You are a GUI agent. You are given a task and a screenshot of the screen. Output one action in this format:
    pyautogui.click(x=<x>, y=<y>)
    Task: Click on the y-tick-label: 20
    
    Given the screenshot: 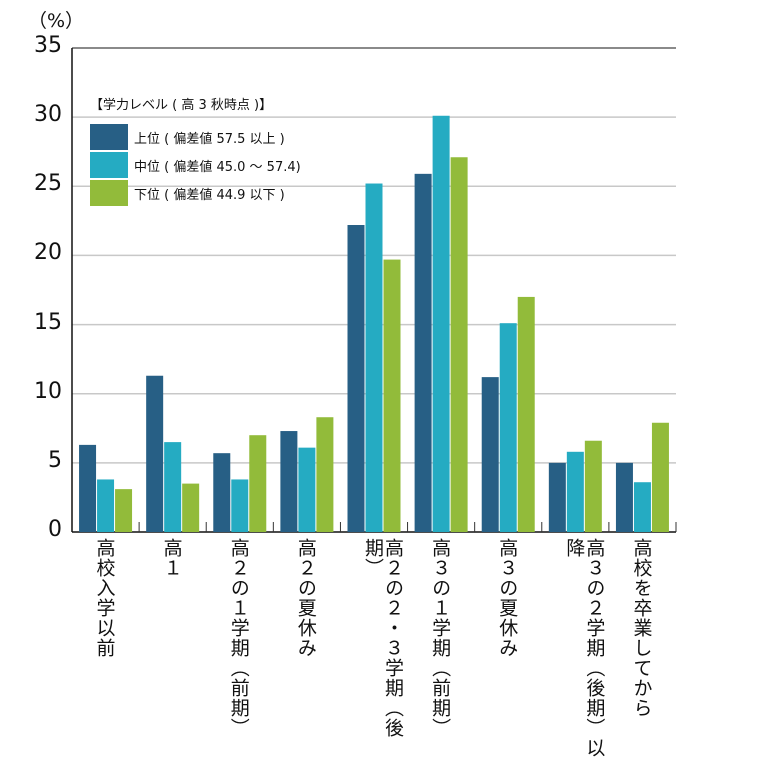 What is the action you would take?
    pyautogui.click(x=48, y=253)
    